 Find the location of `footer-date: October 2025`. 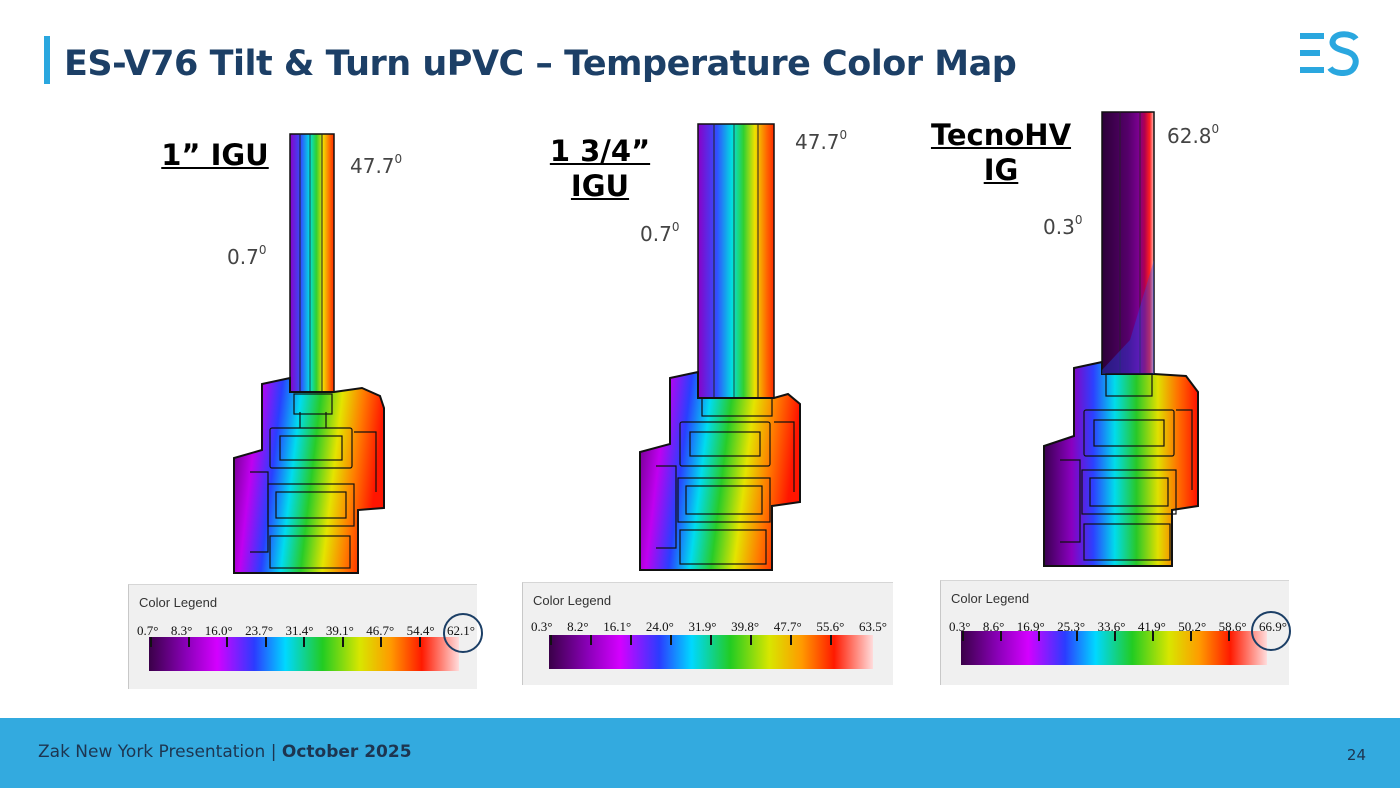

footer-date: October 2025 is located at coordinates (346, 752).